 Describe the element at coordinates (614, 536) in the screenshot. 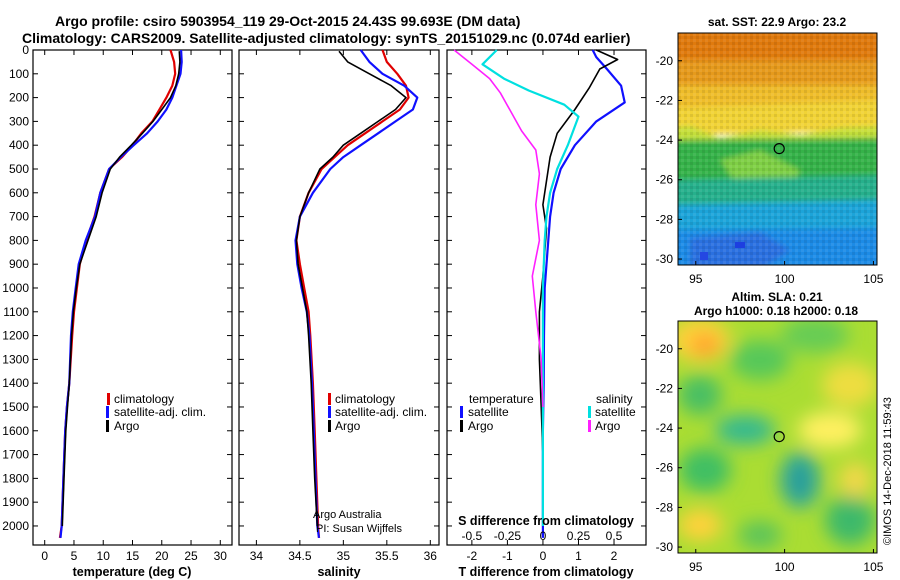

I see `secondary-x-tick-label: 0.5` at that location.